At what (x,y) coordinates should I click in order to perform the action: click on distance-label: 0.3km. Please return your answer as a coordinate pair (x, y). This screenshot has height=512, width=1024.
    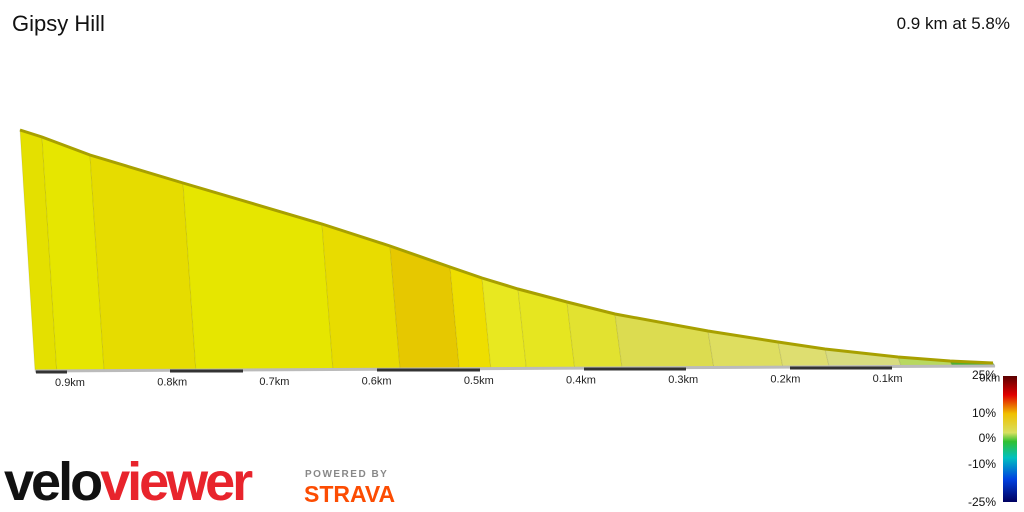
    Looking at the image, I should click on (683, 380).